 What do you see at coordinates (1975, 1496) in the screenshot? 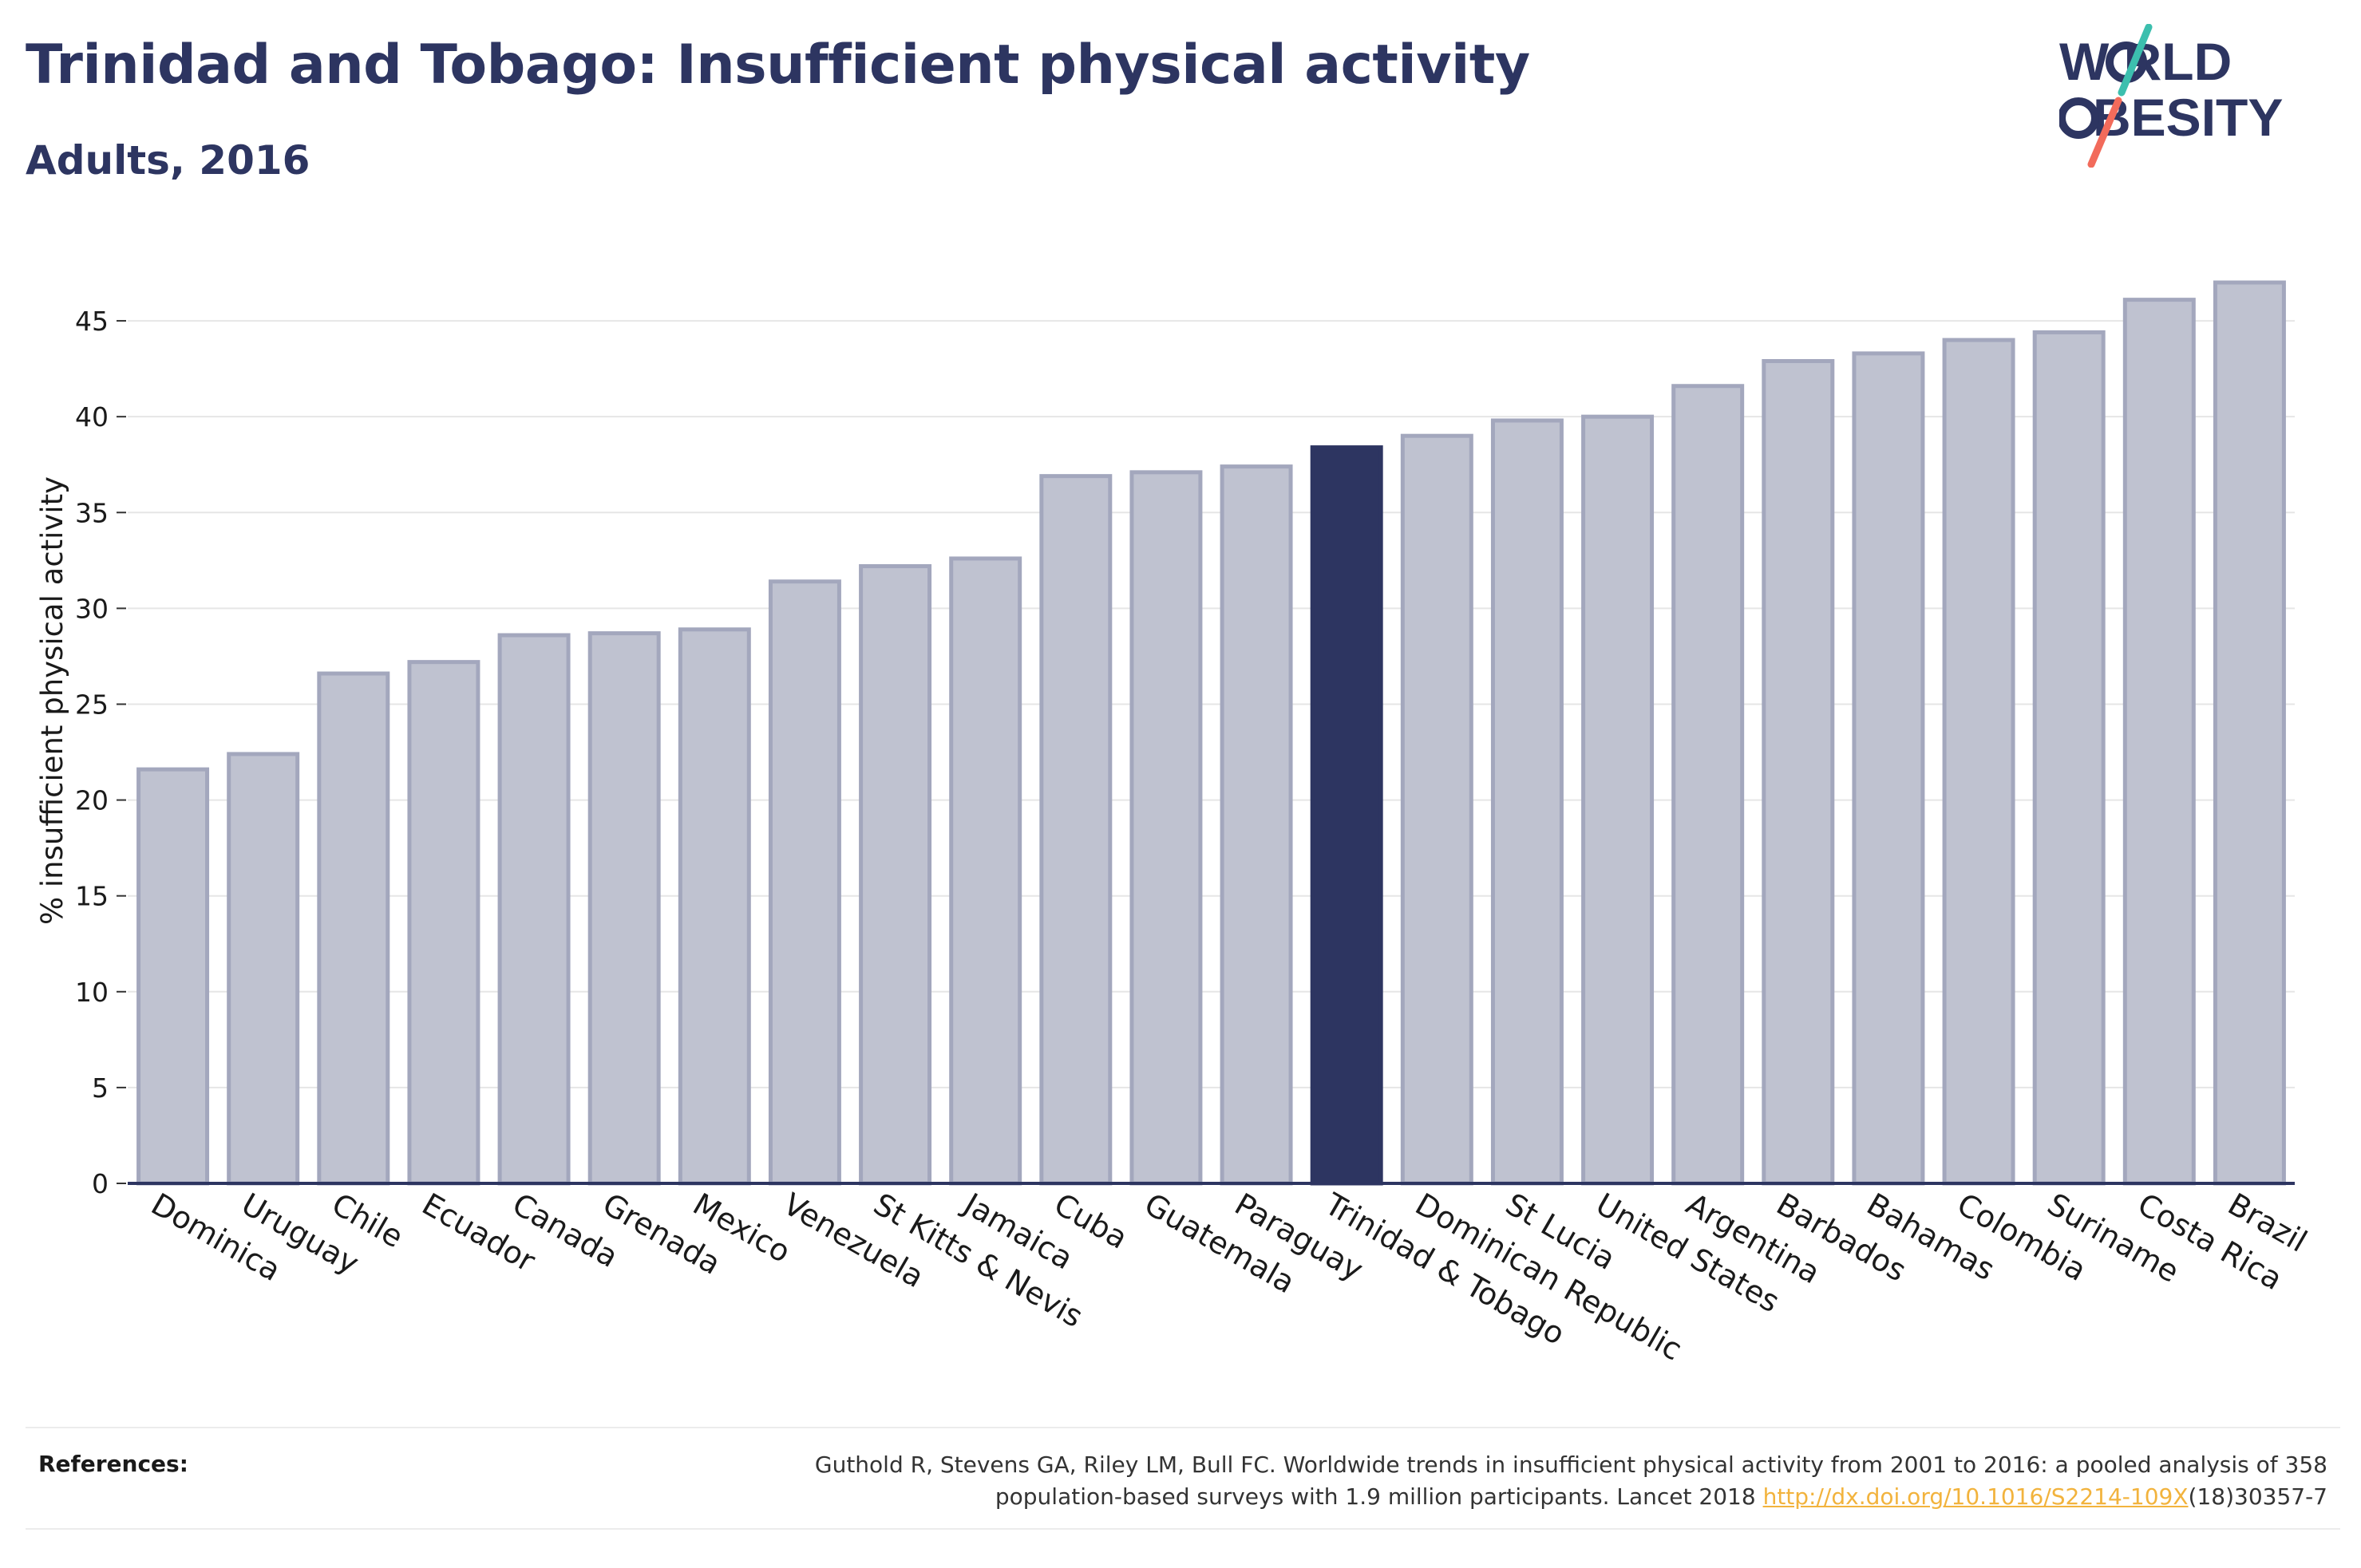
I see `reference-doi-link: http://dx.doi.org/10.1016/S2214-109X` at bounding box center [1975, 1496].